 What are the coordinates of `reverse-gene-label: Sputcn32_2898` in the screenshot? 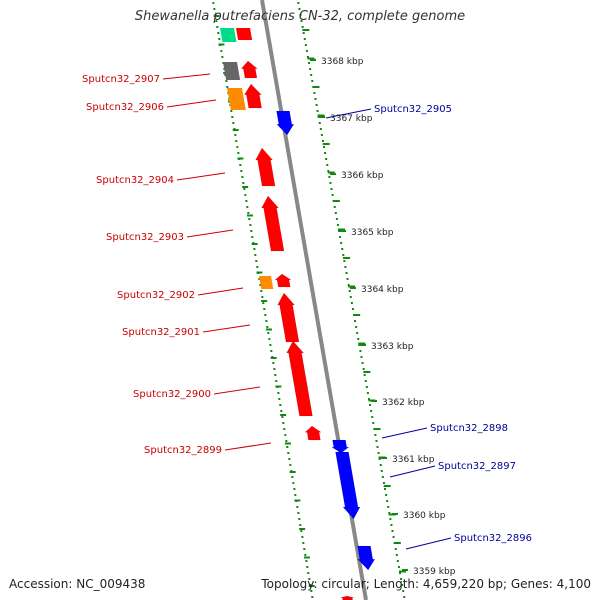 It's located at (469, 428).